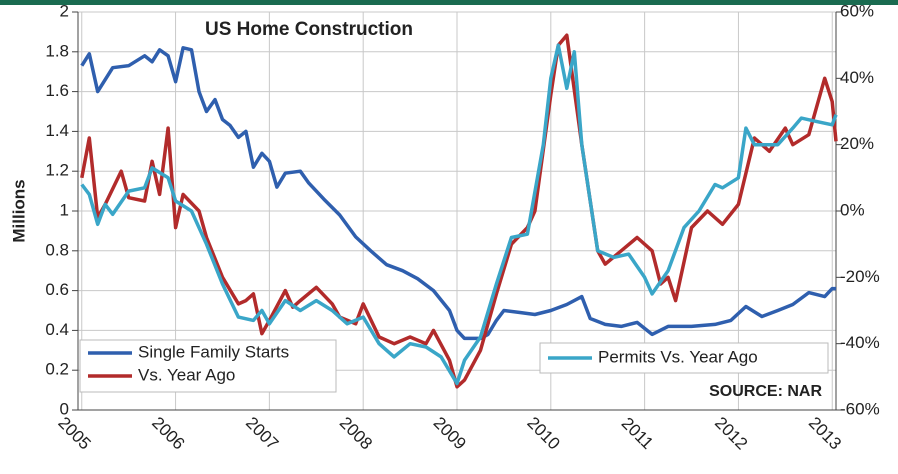 This screenshot has width=898, height=474. What do you see at coordinates (765, 391) in the screenshot?
I see `source: SOURCE: NAR` at bounding box center [765, 391].